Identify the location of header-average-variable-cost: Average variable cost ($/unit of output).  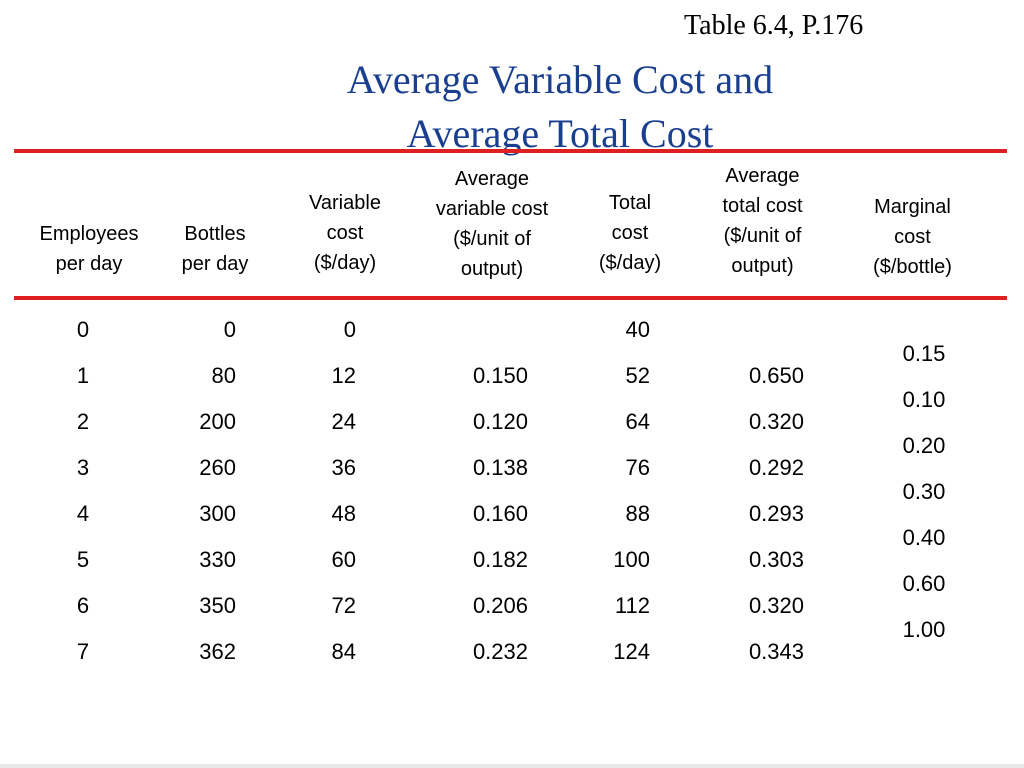
(492, 224).